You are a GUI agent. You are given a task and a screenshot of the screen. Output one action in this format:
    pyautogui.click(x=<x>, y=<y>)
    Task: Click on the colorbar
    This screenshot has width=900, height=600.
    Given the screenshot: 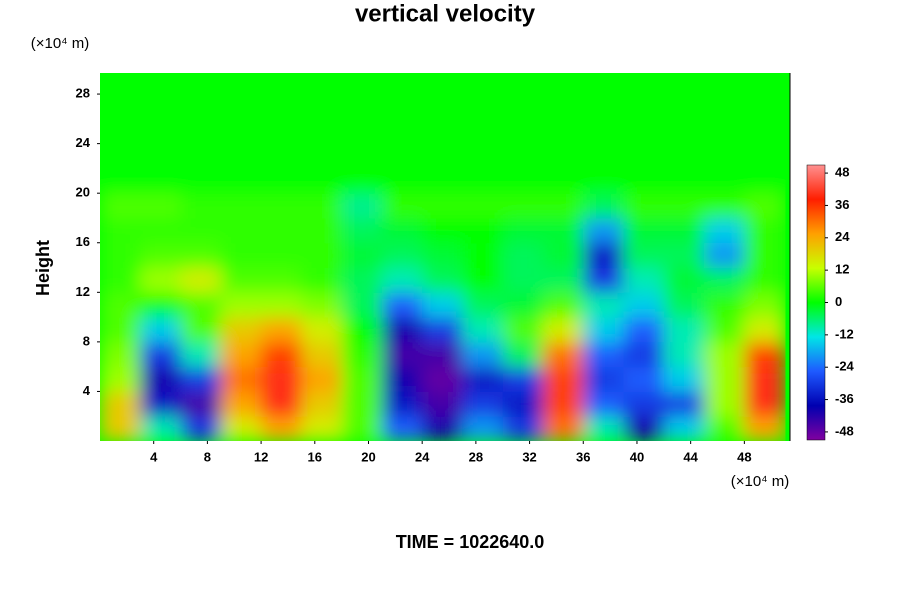 What is the action you would take?
    pyautogui.click(x=816, y=302)
    